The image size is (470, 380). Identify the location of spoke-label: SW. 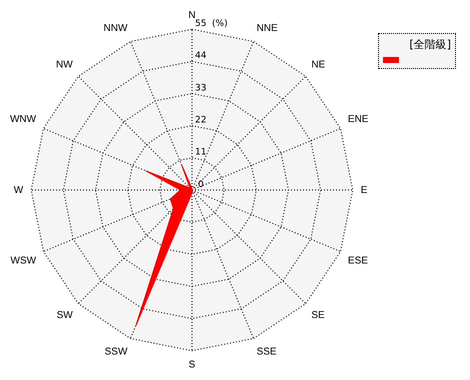
(65, 316).